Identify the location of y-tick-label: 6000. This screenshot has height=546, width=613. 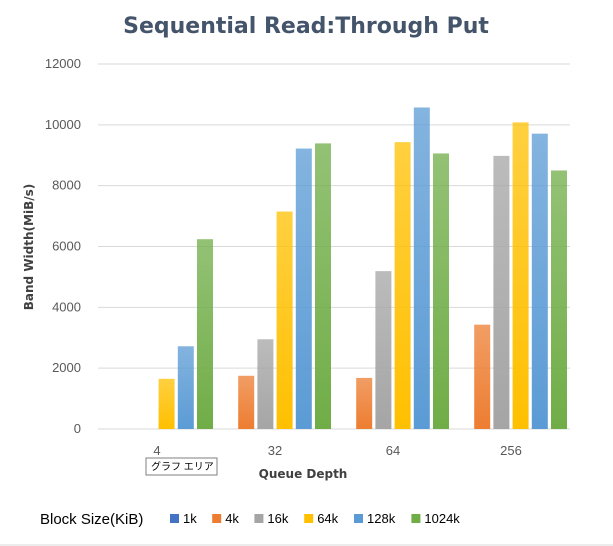
(66, 246).